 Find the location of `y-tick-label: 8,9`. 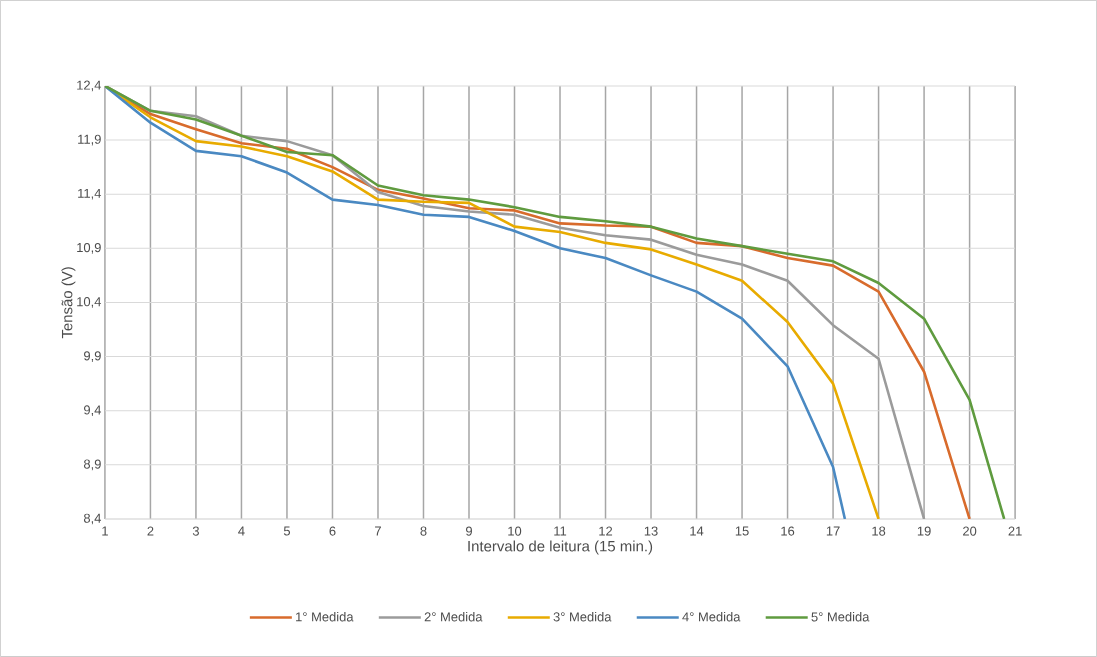

y-tick-label: 8,9 is located at coordinates (92, 465).